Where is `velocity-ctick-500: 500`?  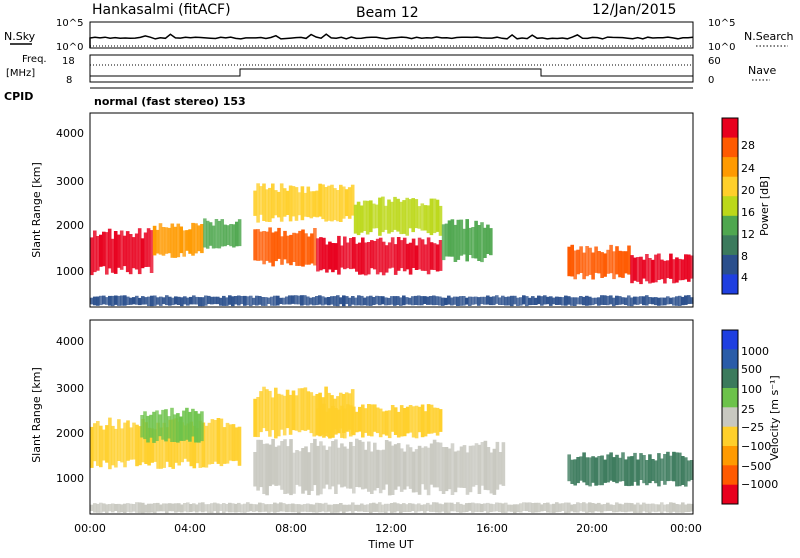 velocity-ctick-500: 500 is located at coordinates (751, 369).